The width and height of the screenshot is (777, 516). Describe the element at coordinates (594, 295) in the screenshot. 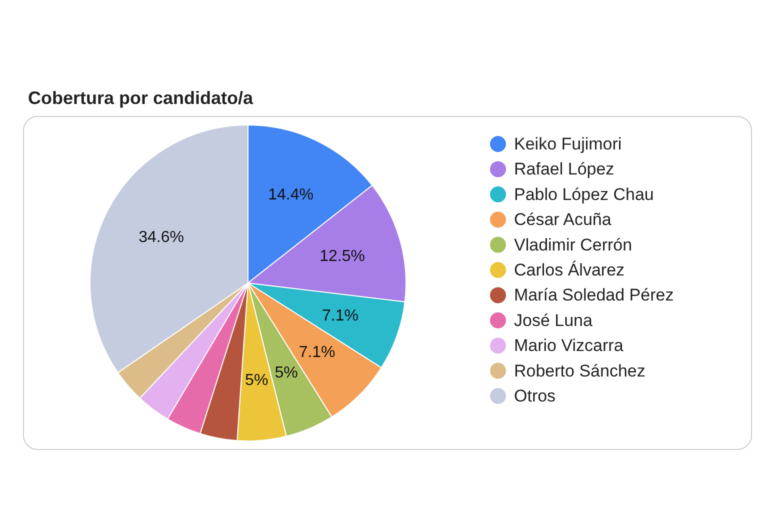

I see `legend-label: María Soledad Pérez` at that location.